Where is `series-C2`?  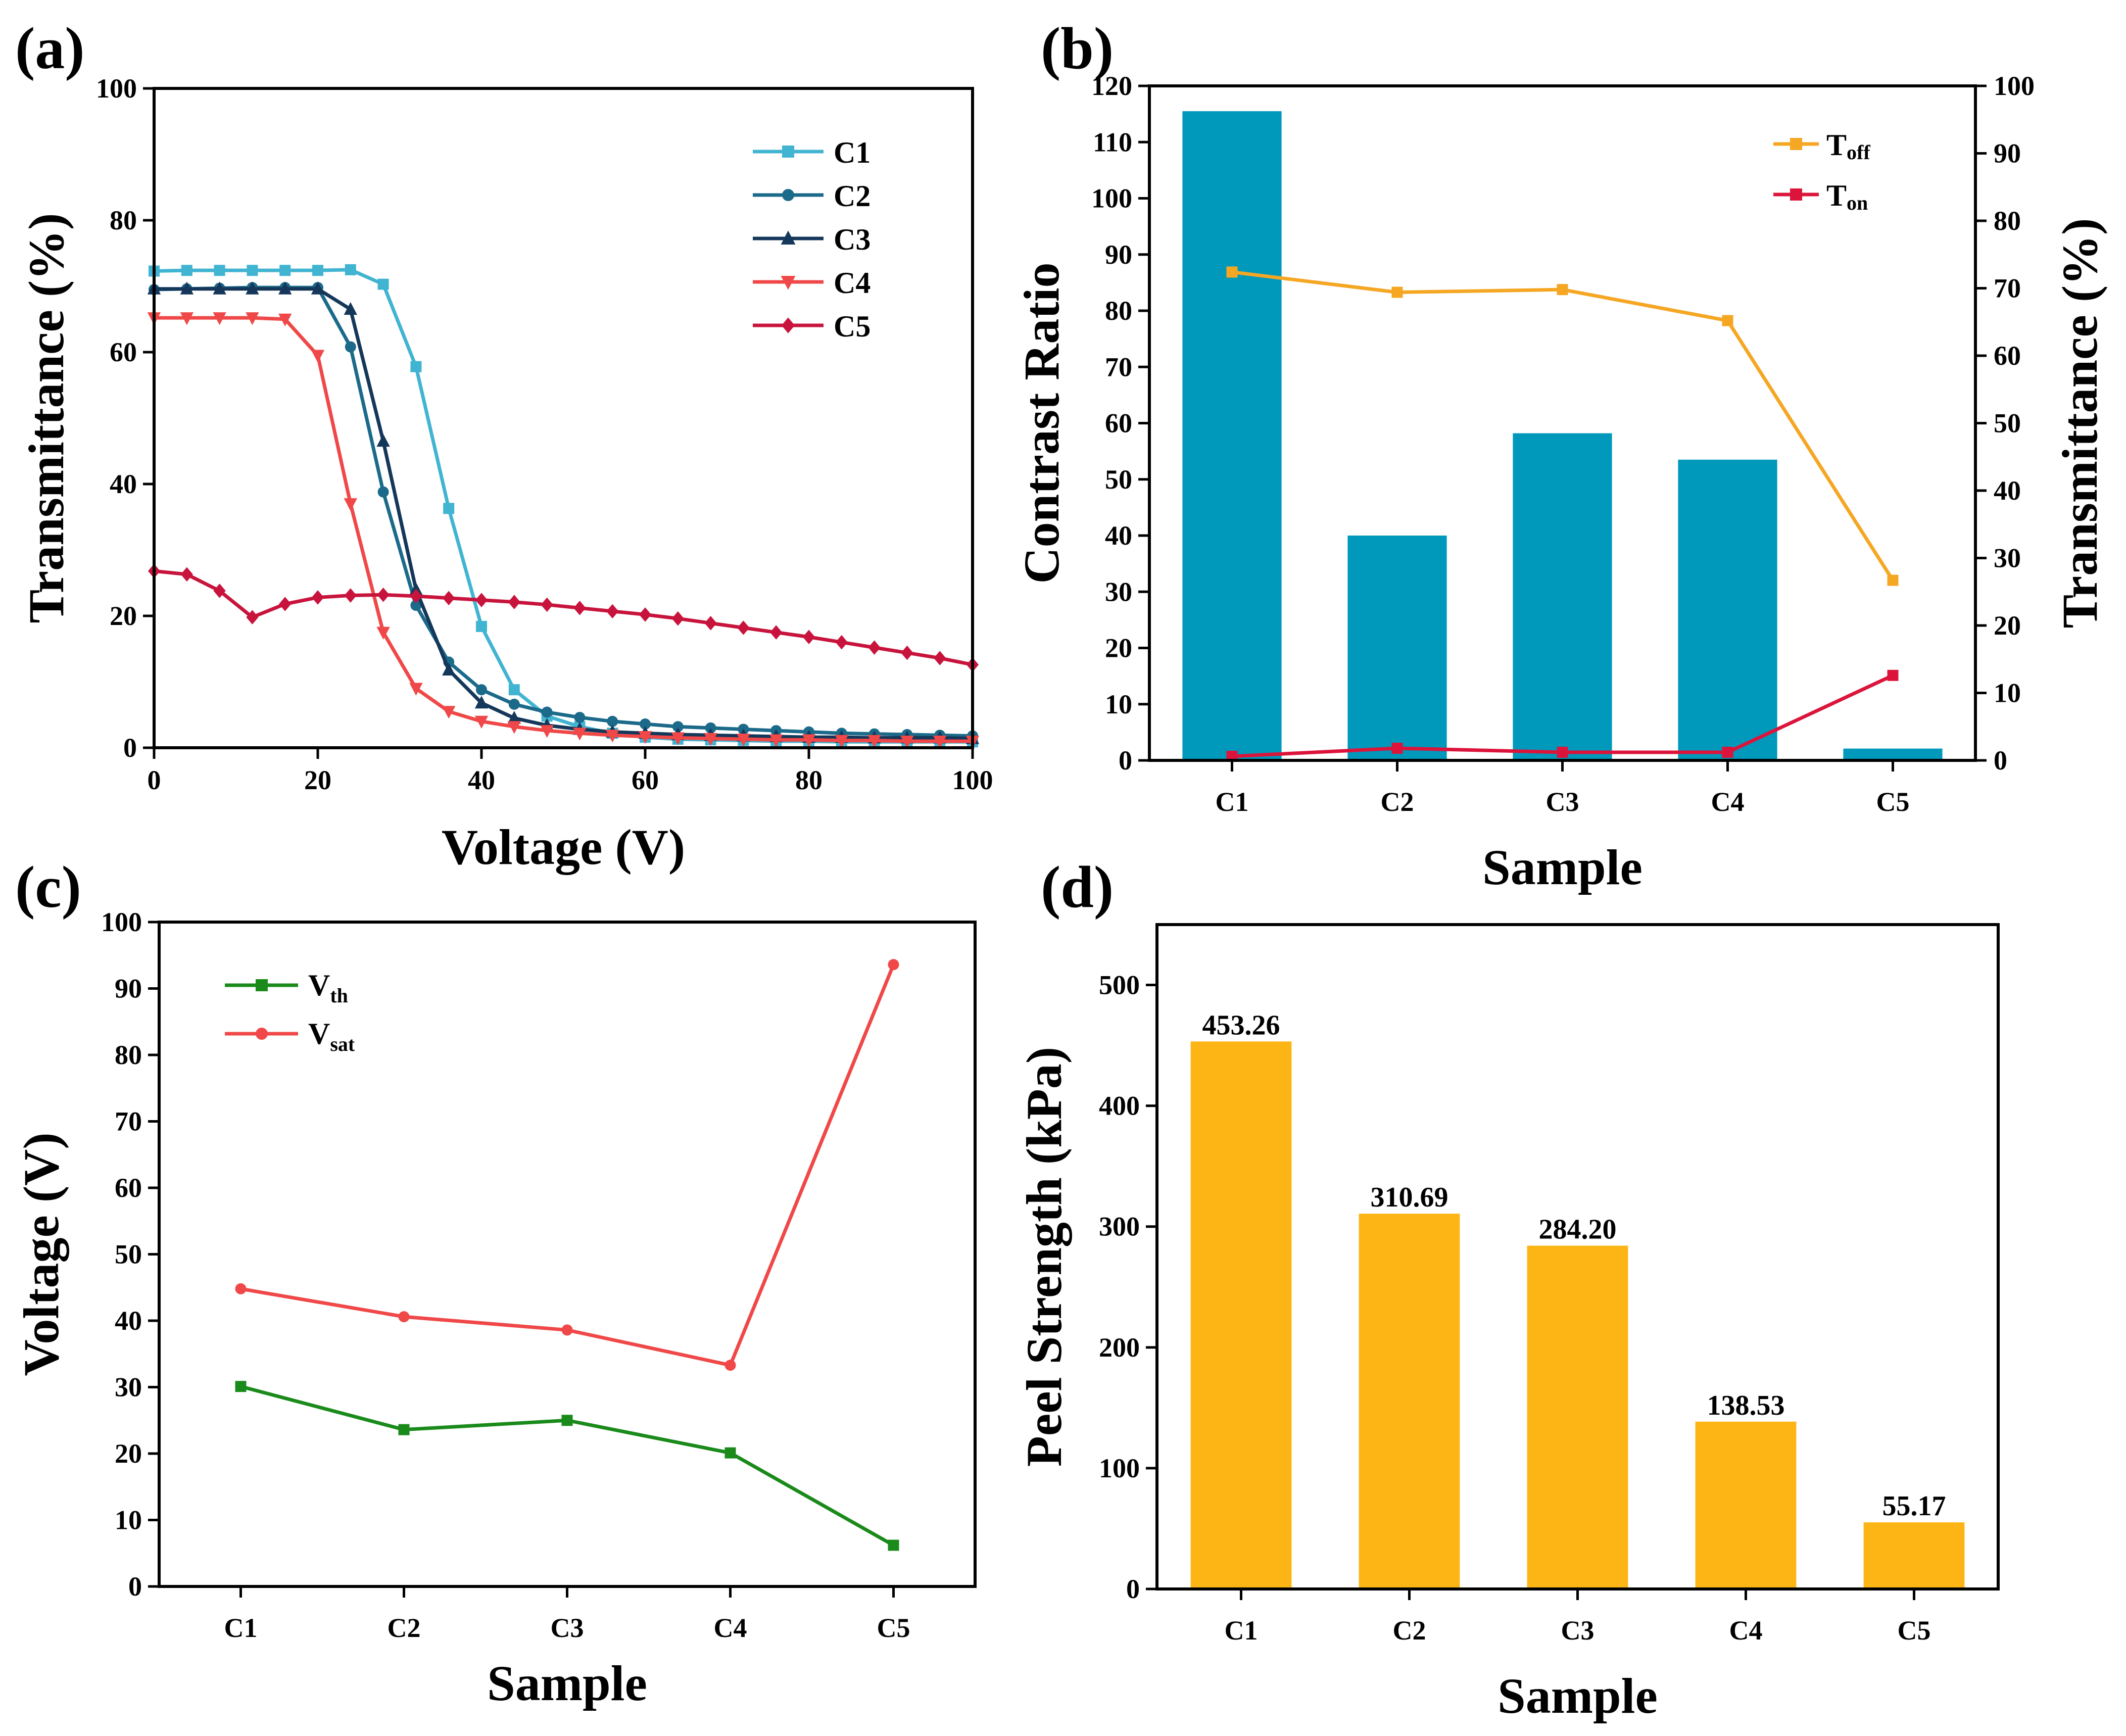 series-C2 is located at coordinates (563, 512).